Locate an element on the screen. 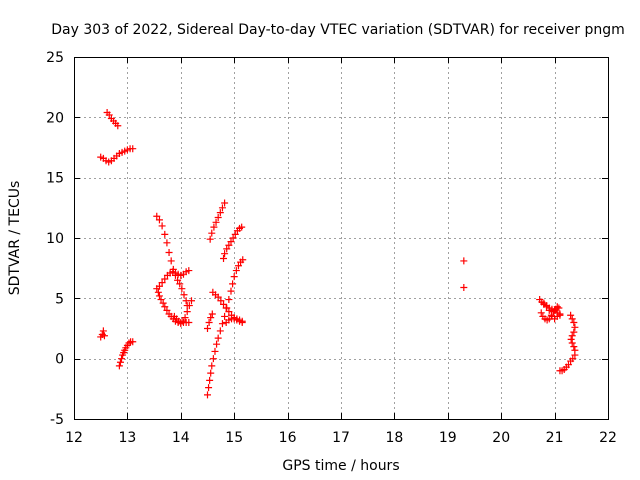 The image size is (640, 480). x-tick-label: 14 is located at coordinates (181, 438).